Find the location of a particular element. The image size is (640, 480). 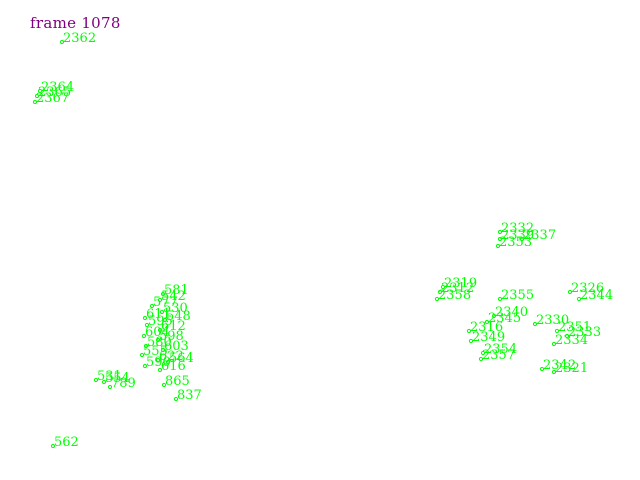

annotation-marker: 555 is located at coordinates (153, 351).